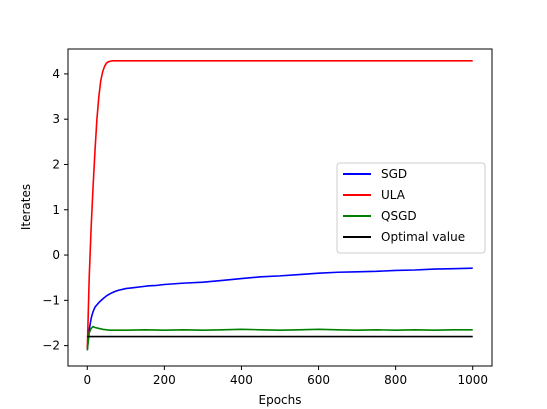 This screenshot has height=409, width=547. What do you see at coordinates (472, 380) in the screenshot?
I see `x-tick-label: 1000` at bounding box center [472, 380].